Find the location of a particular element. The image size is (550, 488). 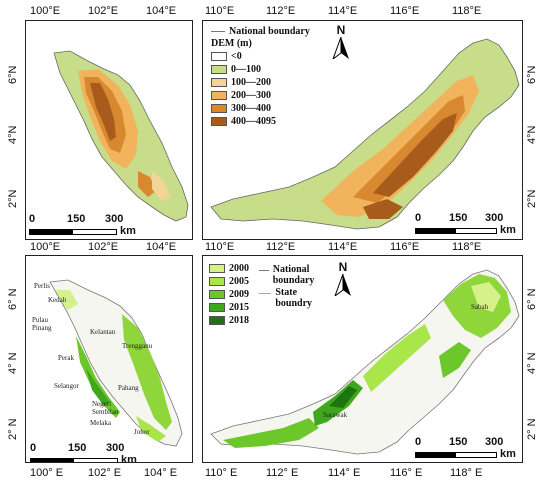

place-johor: Johor is located at coordinates (142, 432).